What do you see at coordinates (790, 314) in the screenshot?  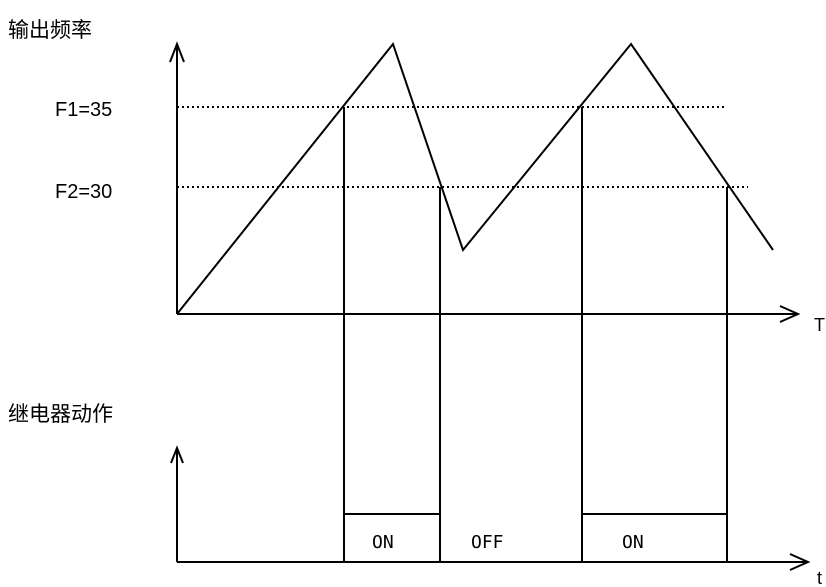 I see `time-x-axis-arrow` at bounding box center [790, 314].